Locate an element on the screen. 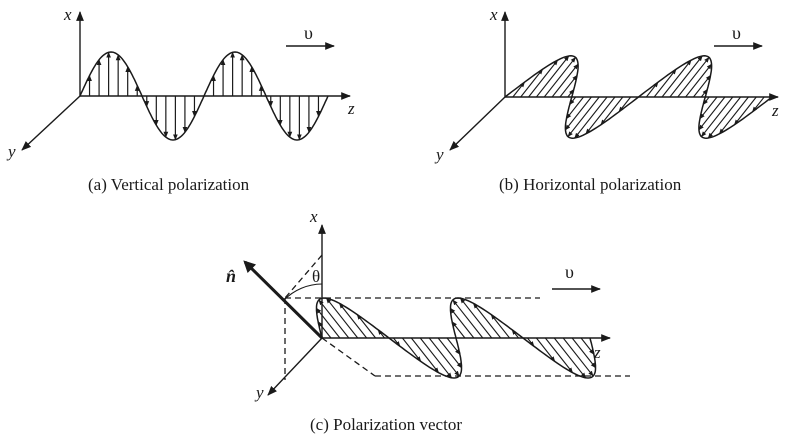  panel-a-label-z: z is located at coordinates (351, 108).